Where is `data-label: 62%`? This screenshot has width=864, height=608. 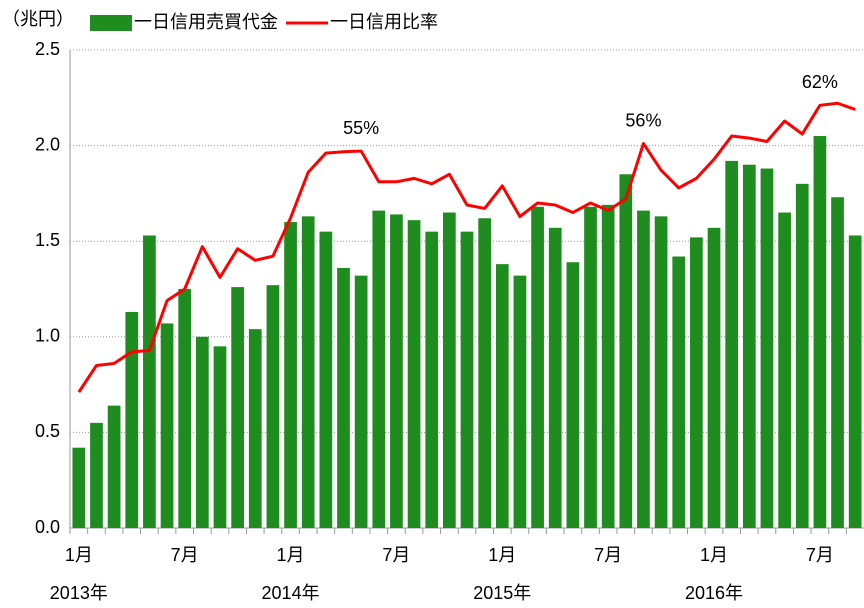 data-label: 62% is located at coordinates (820, 82).